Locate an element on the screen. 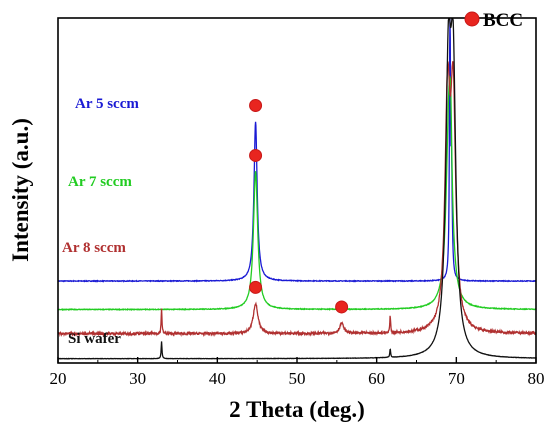 This screenshot has height=430, width=550. y-axis-title: Intensity (a.u.) is located at coordinates (20, 190).